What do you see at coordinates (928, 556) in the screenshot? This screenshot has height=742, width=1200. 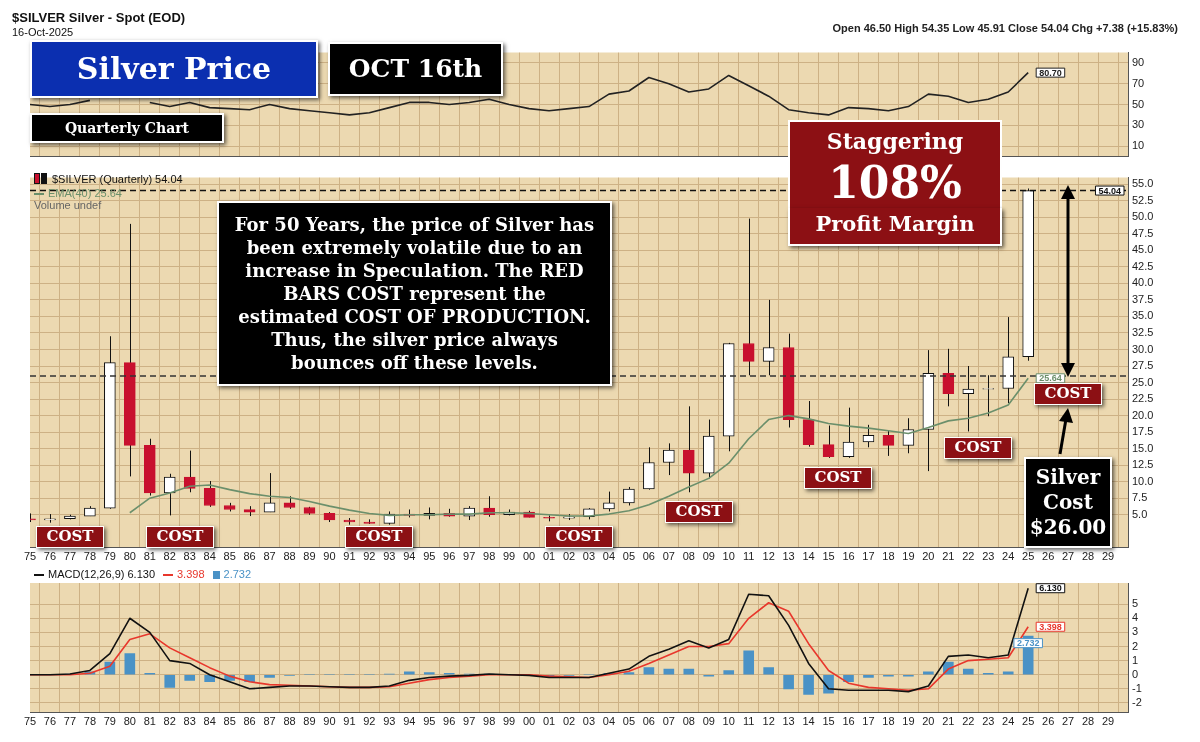 I see `x-tick-label: 20` at bounding box center [928, 556].